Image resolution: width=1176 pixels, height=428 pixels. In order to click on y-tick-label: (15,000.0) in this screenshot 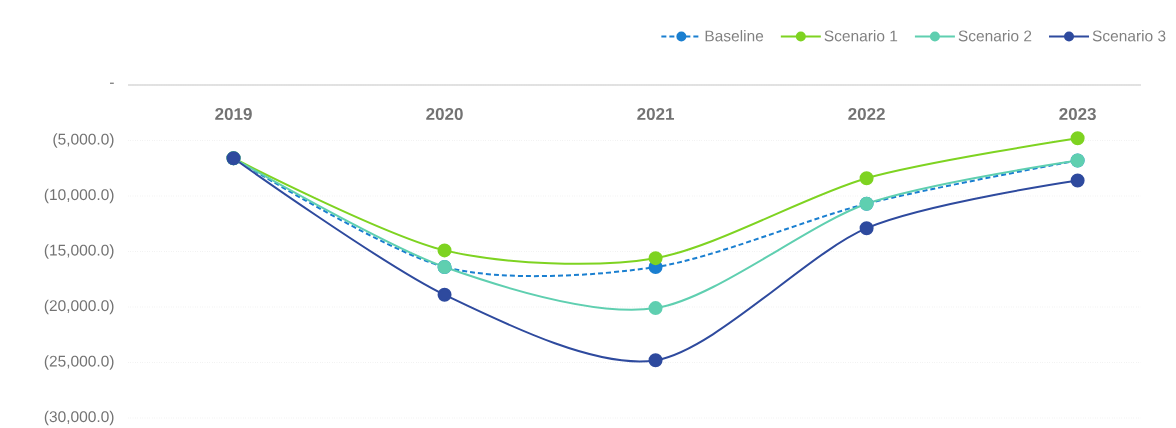, I will do `click(79, 251)`.